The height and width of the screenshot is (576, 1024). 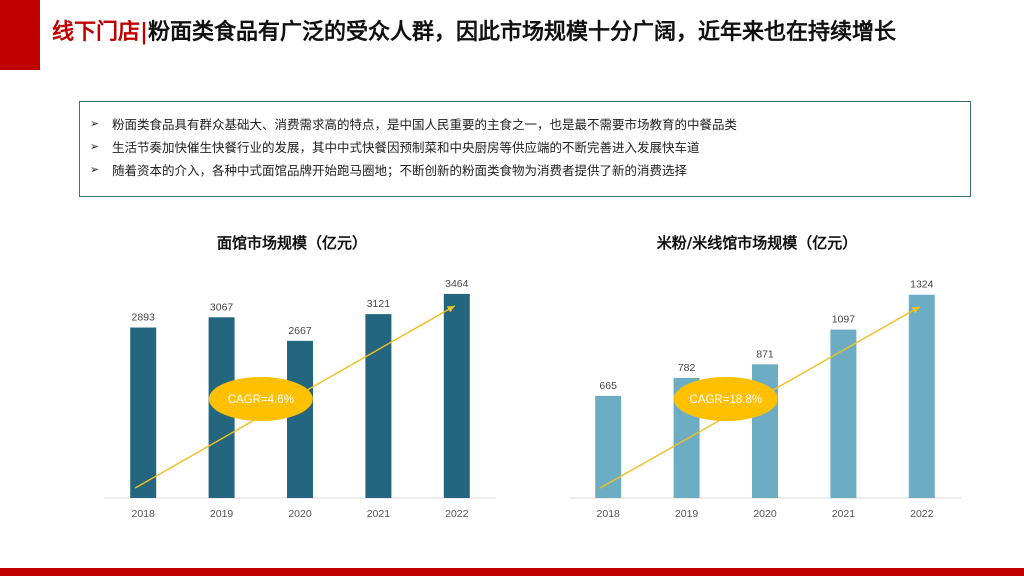 What do you see at coordinates (20, 35) in the screenshot?
I see `header-accent-bar` at bounding box center [20, 35].